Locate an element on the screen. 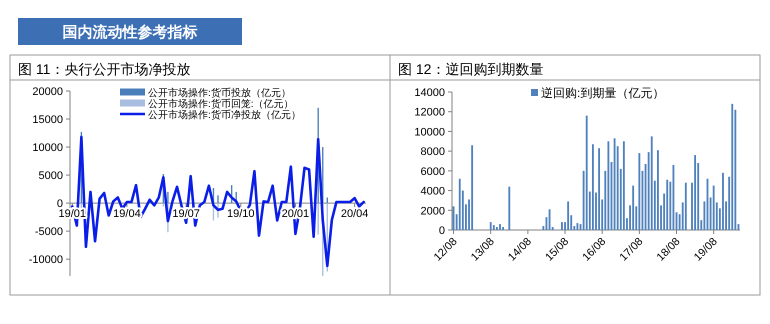  y-tick-label: 12000 is located at coordinates (429, 112).